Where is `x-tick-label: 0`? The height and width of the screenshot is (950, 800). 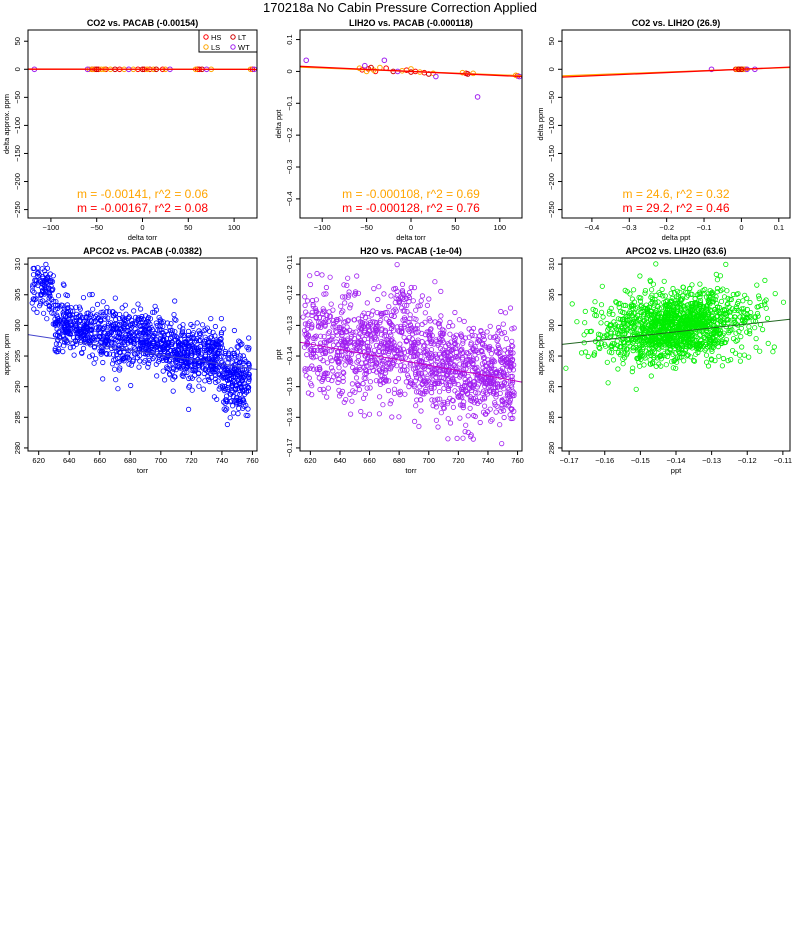
x-tick-label: 0 is located at coordinates (411, 227).